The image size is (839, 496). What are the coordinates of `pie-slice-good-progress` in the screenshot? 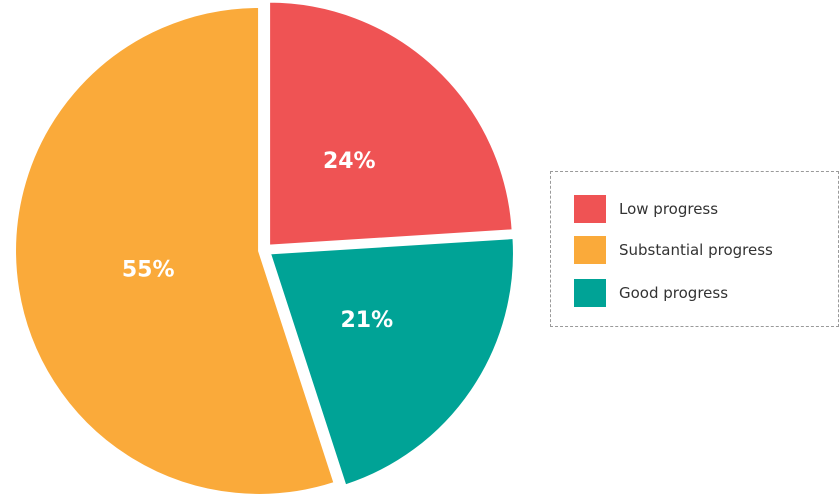 It's located at (391, 361).